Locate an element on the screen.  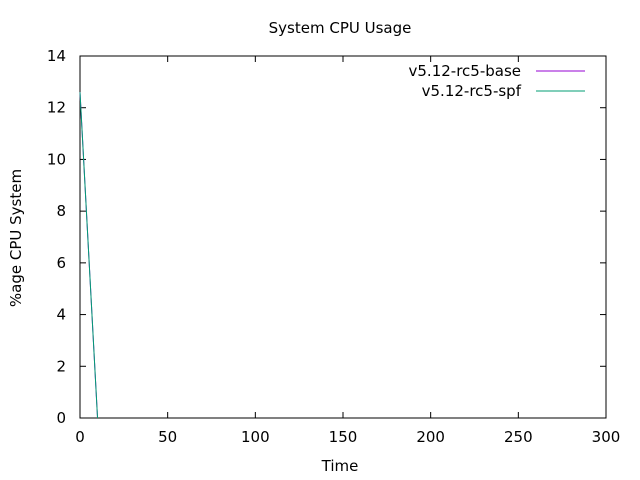
series-layer is located at coordinates (89, 255).